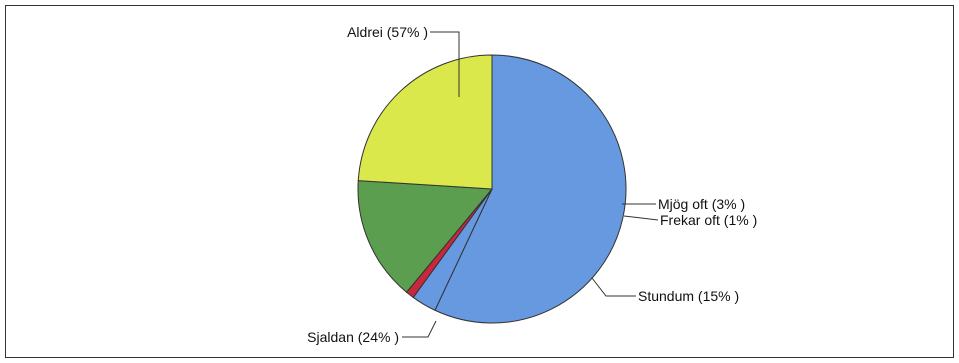  I want to click on slice-label-4: Stundum (15% ), so click(688, 296).